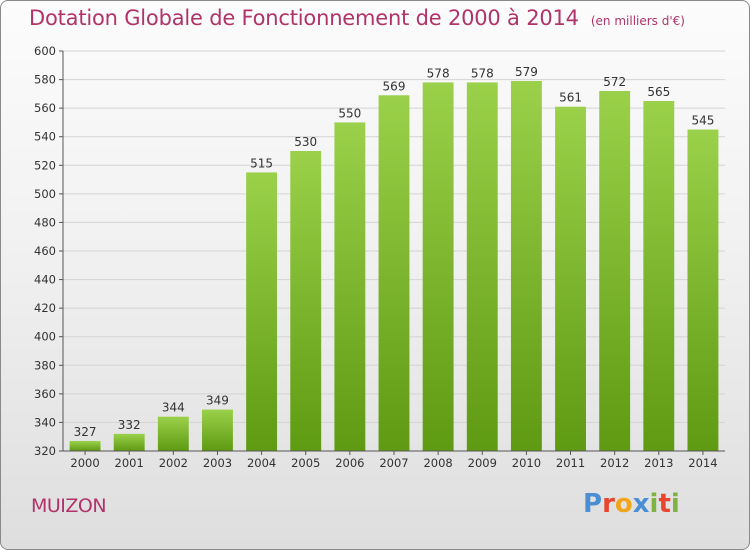 The width and height of the screenshot is (750, 550). Describe the element at coordinates (641, 504) in the screenshot. I see `logo-letter: x` at that location.